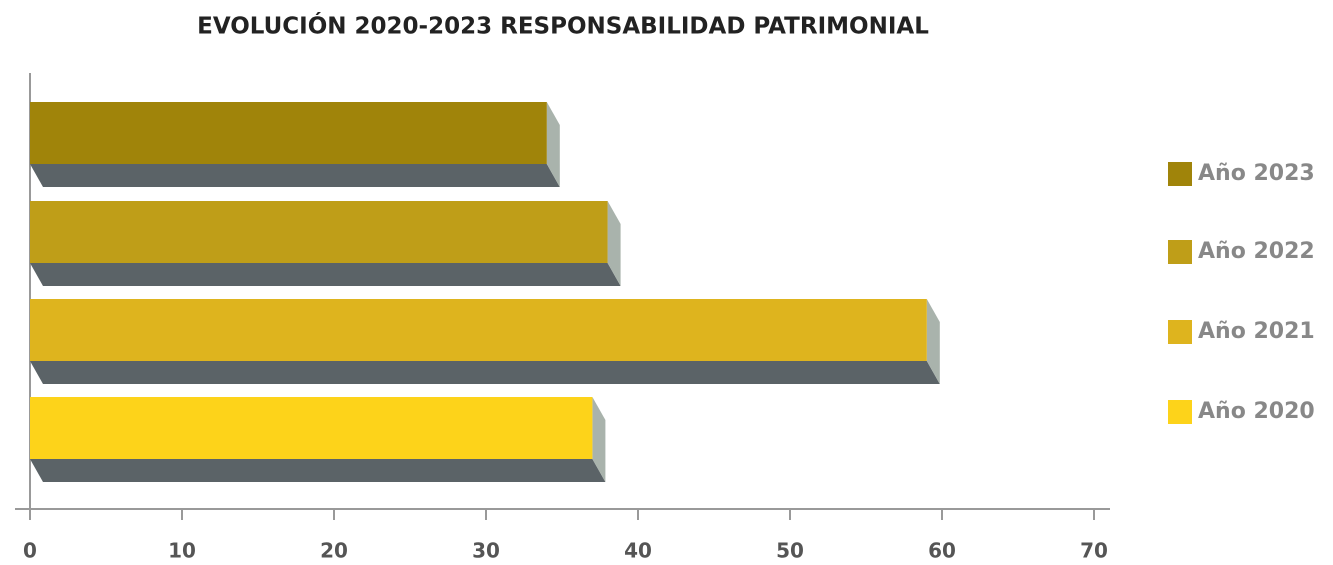 The width and height of the screenshot is (1333, 565). Describe the element at coordinates (1094, 551) in the screenshot. I see `x-tick-label: 70` at that location.